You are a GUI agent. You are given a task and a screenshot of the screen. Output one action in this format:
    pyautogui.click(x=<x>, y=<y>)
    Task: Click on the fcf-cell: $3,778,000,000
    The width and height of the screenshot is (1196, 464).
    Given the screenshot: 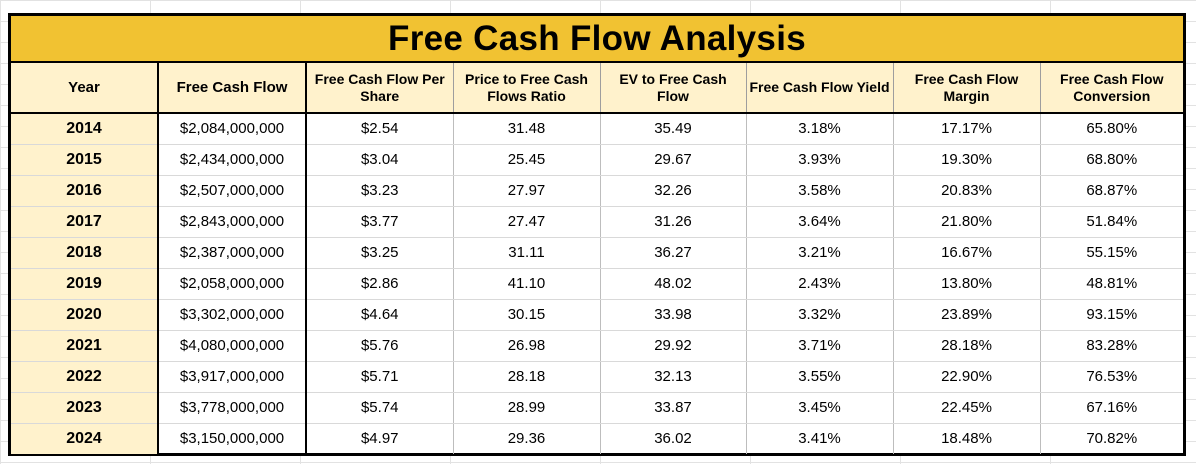 What is the action you would take?
    pyautogui.click(x=232, y=408)
    